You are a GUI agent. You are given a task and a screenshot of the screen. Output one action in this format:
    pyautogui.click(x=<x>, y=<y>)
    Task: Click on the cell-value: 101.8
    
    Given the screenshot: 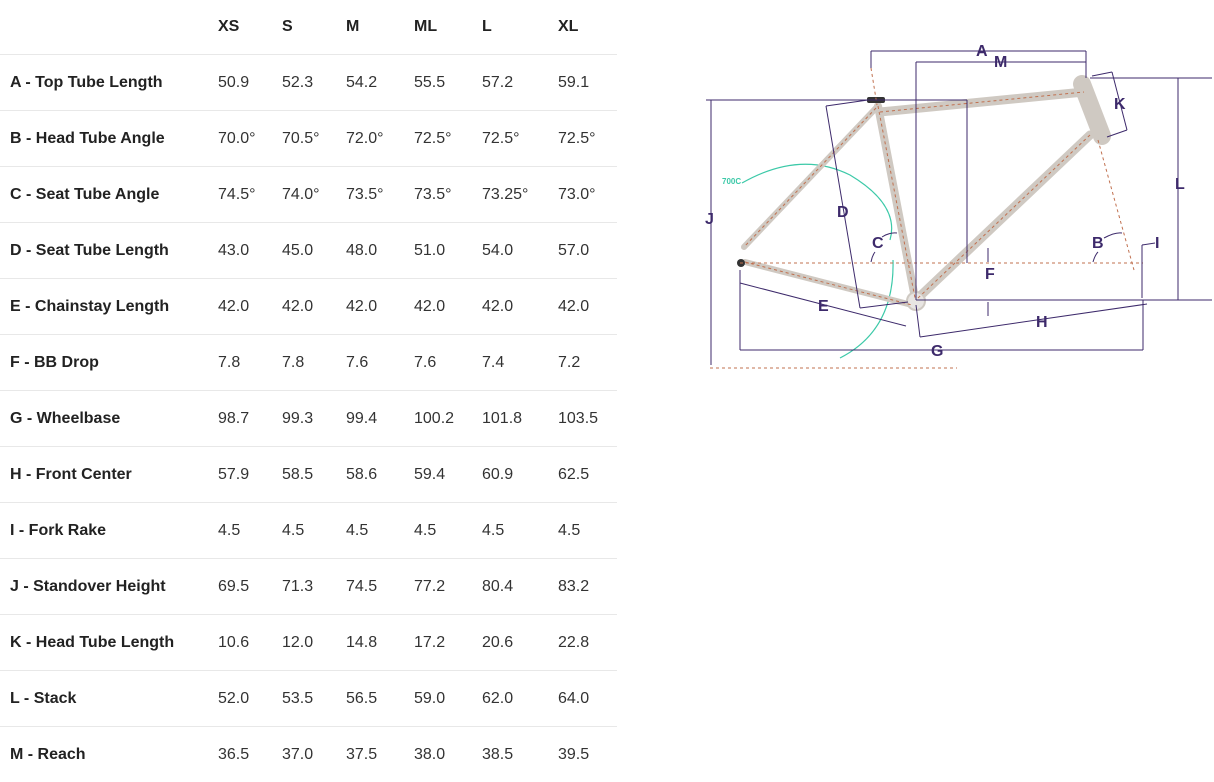 What is the action you would take?
    pyautogui.click(x=520, y=418)
    